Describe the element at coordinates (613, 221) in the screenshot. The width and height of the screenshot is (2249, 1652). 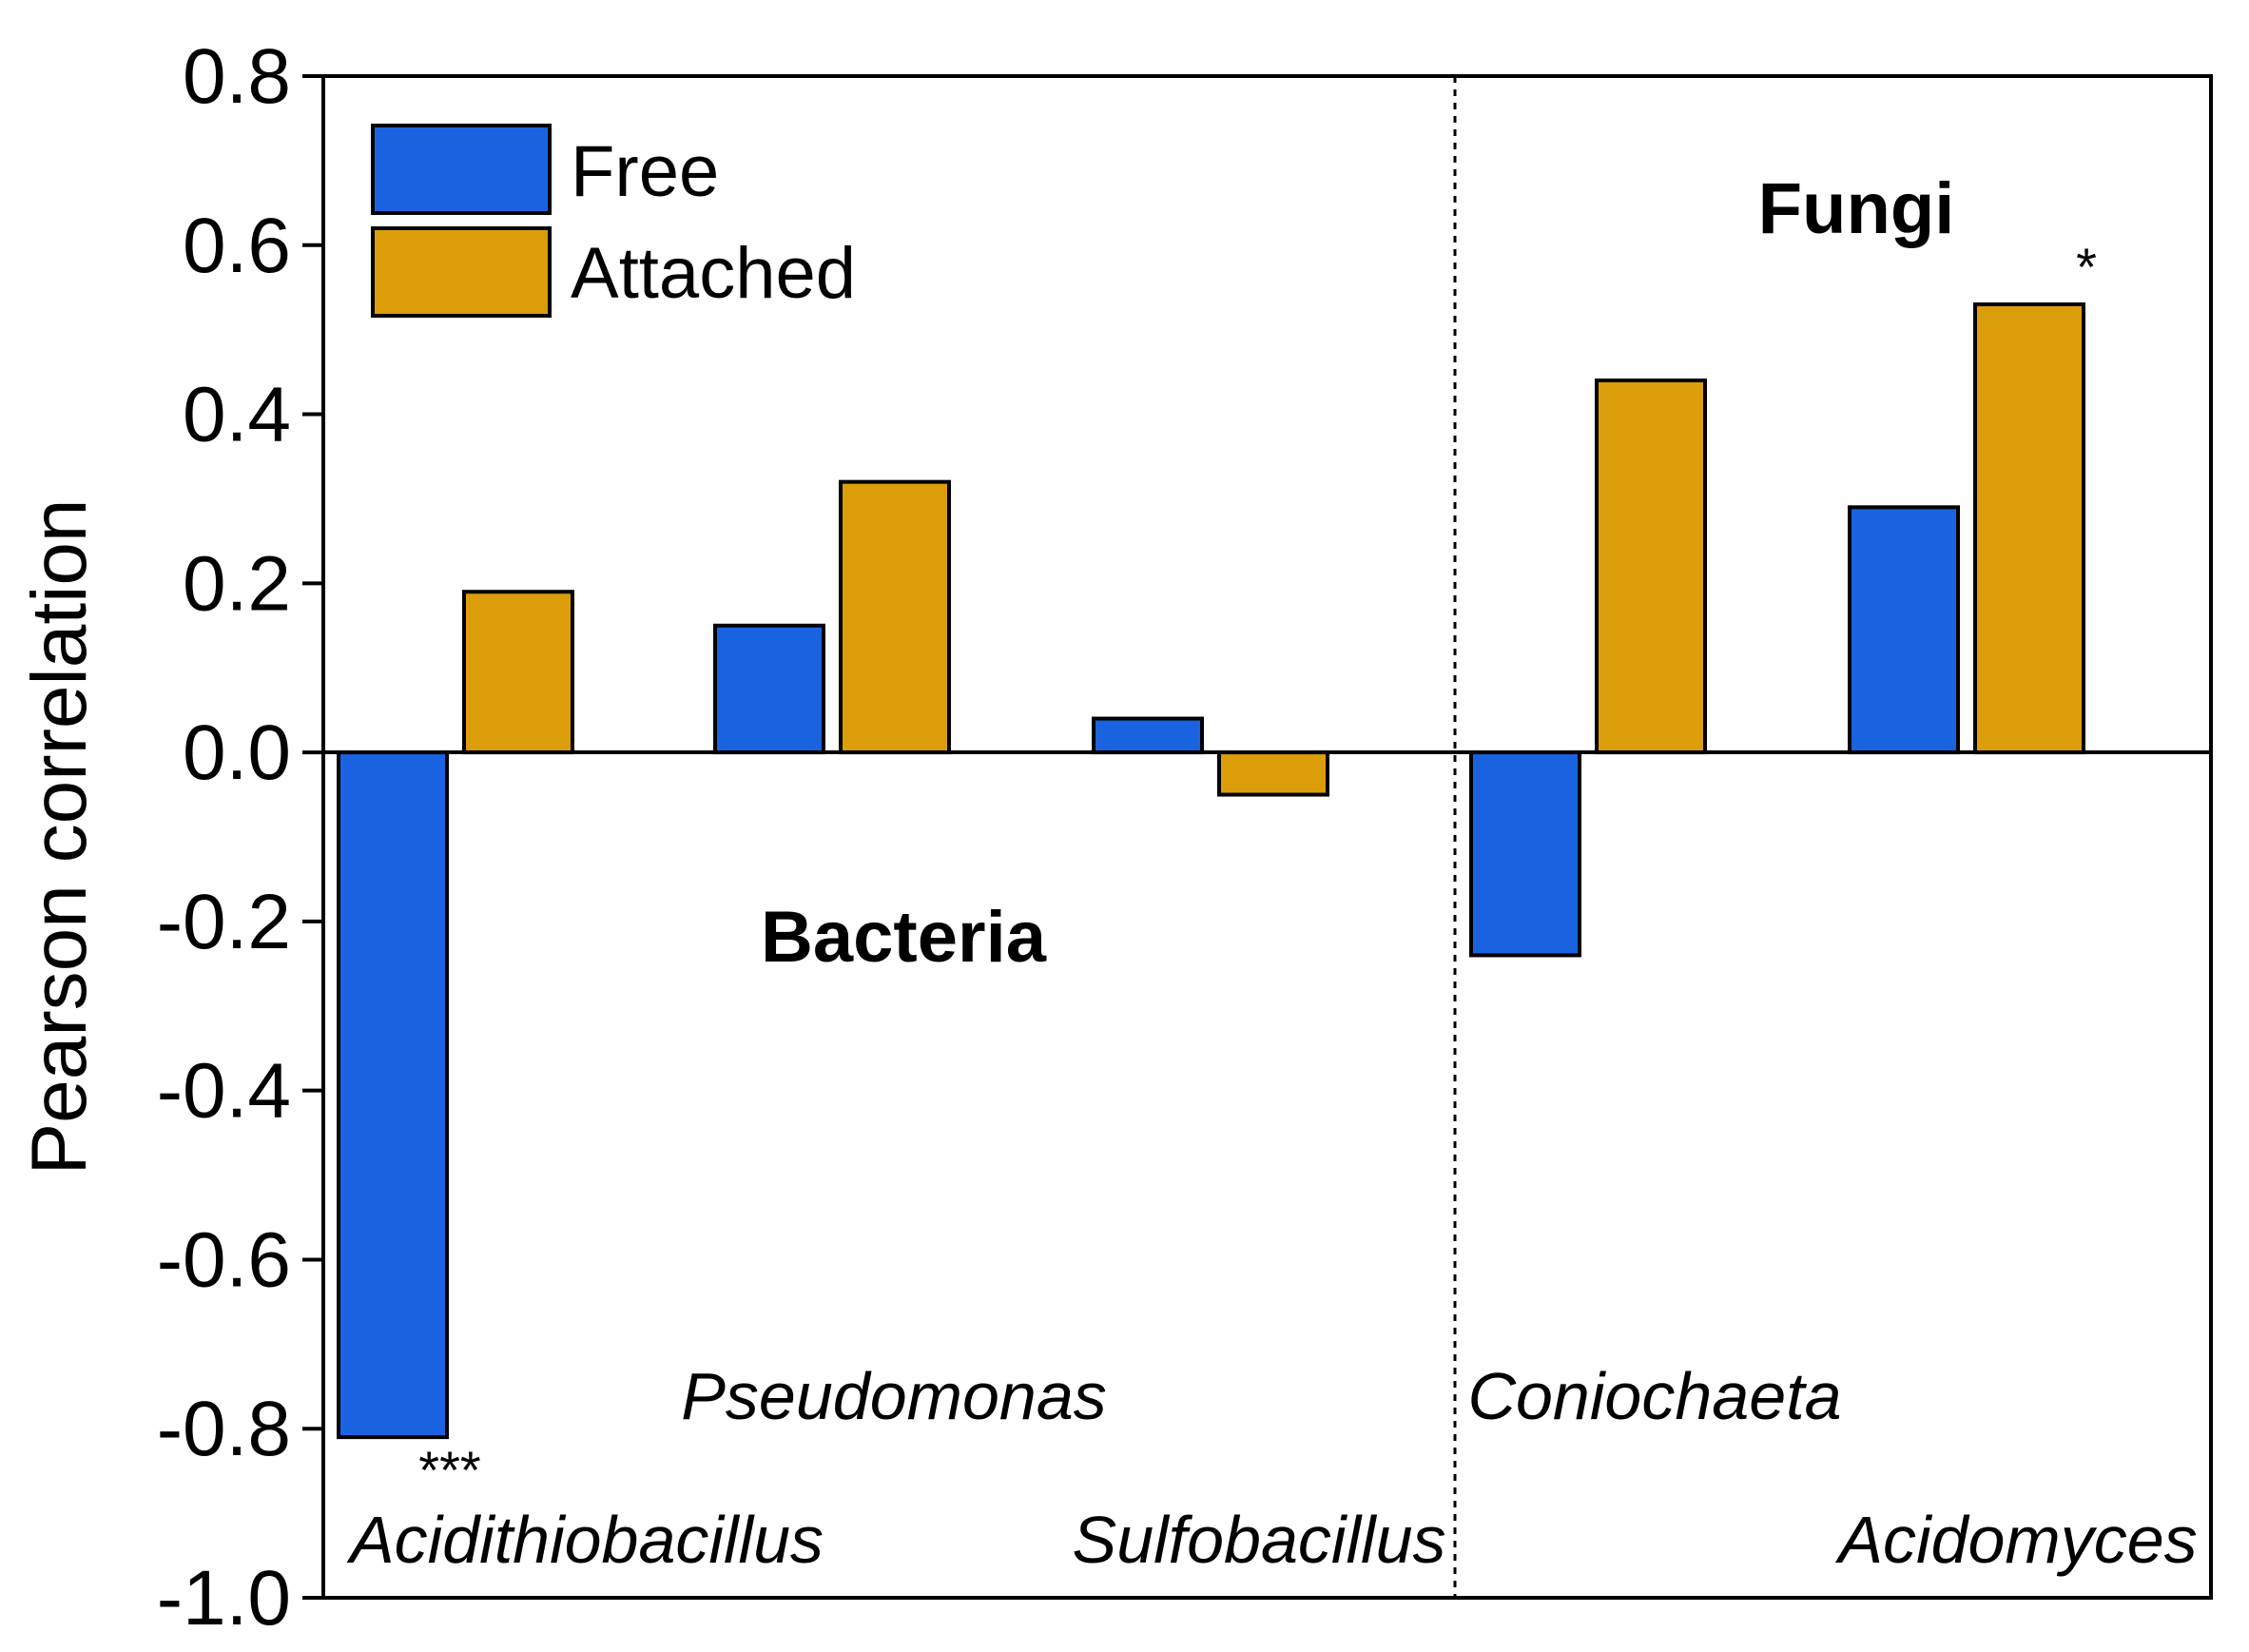
I see `legend: Free Attached` at that location.